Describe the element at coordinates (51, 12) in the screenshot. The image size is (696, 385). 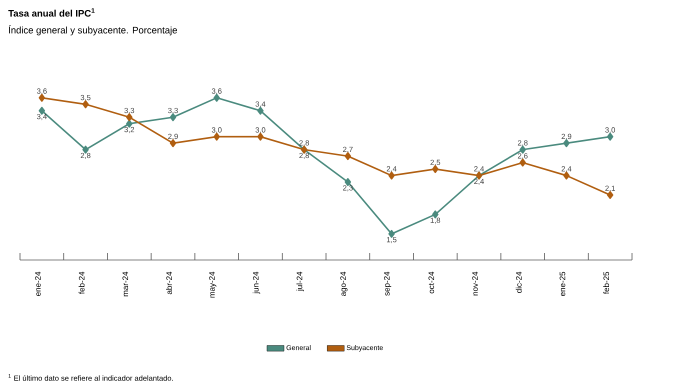
I see `chart-title: Tasa anual del IPC$^{1}$` at that location.